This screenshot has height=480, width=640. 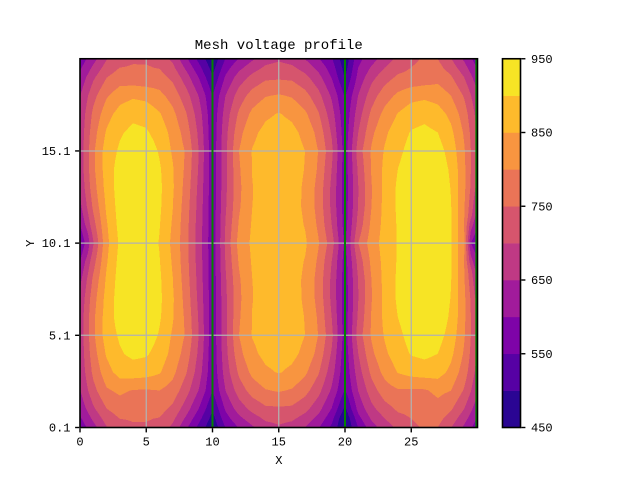 What do you see at coordinates (146, 443) in the screenshot?
I see `svg-text: 5` at bounding box center [146, 443].